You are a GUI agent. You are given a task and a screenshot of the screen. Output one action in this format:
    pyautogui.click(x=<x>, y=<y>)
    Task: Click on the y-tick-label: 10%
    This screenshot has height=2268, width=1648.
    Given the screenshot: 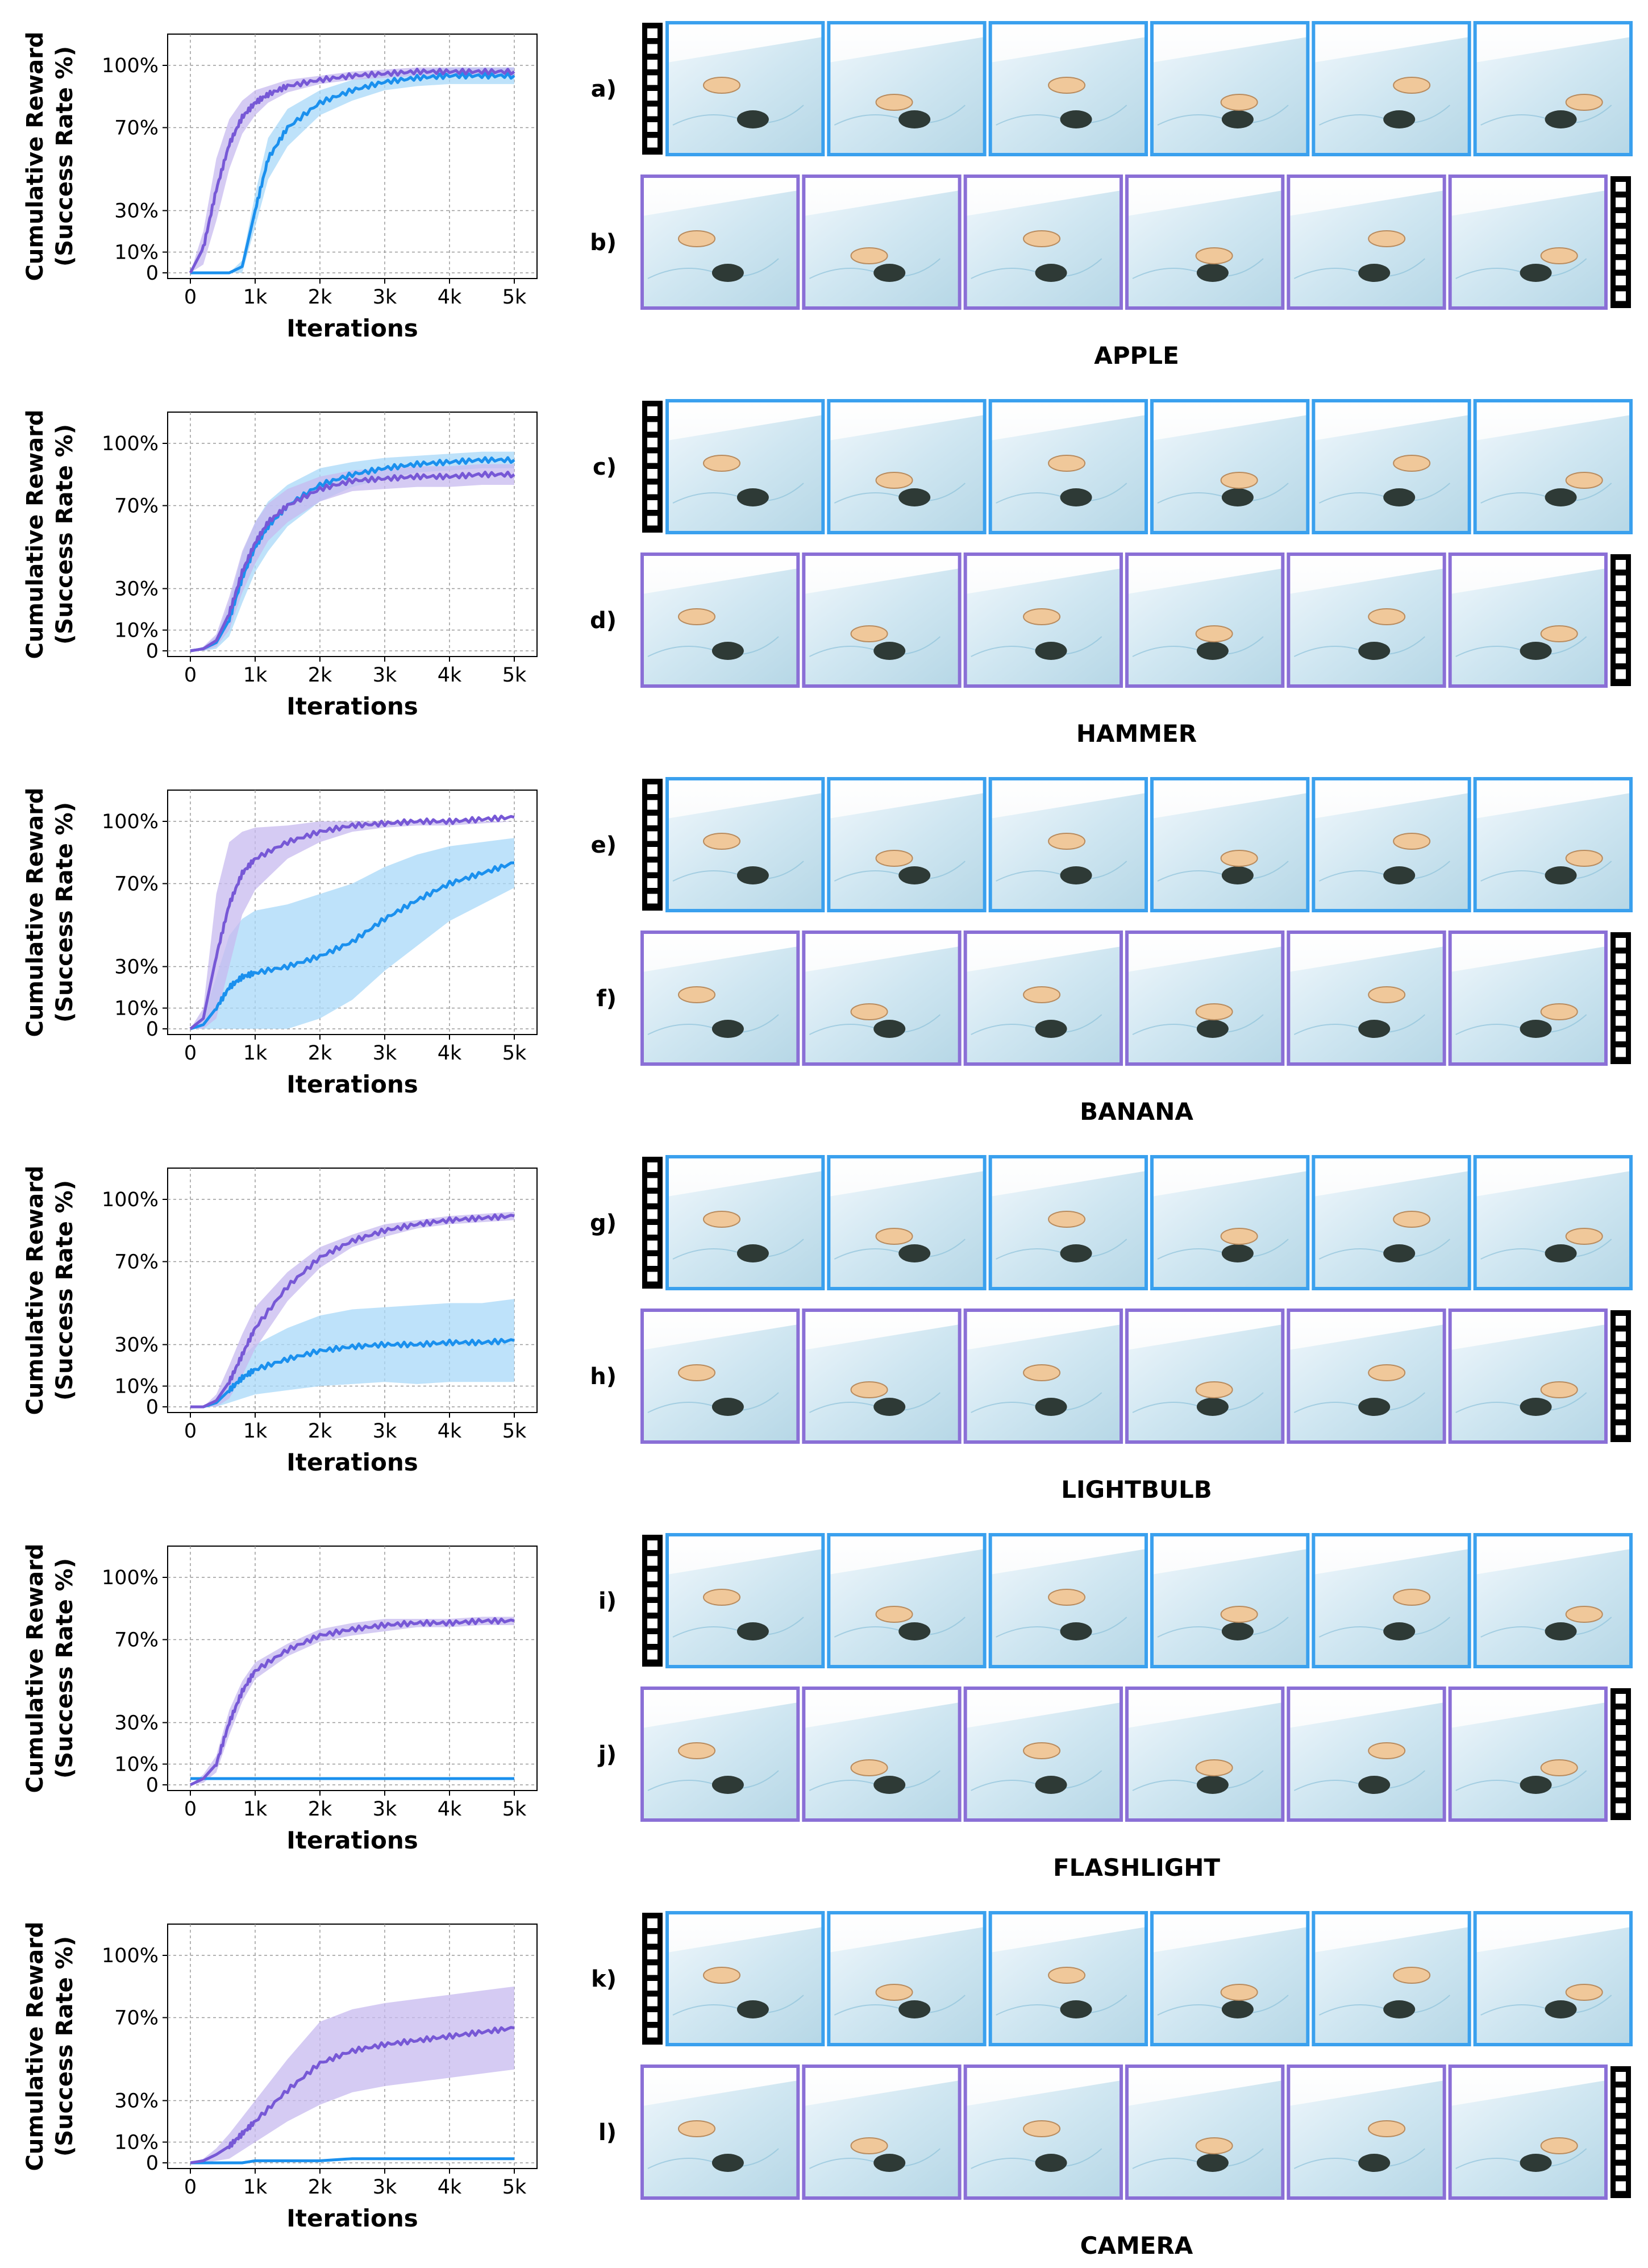 What is the action you would take?
    pyautogui.click(x=136, y=1387)
    